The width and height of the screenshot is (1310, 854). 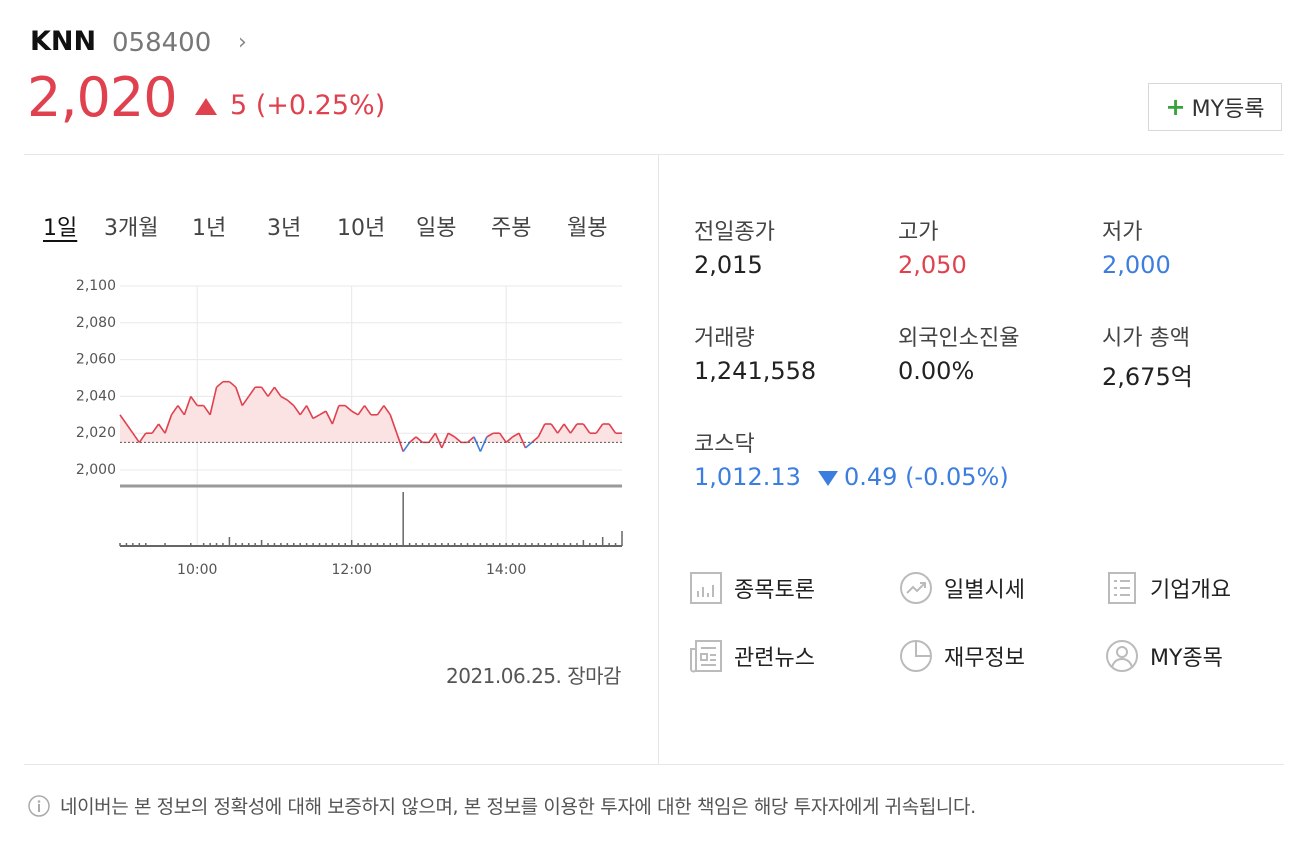 I want to click on prev-close-value: 2,015, so click(x=728, y=265).